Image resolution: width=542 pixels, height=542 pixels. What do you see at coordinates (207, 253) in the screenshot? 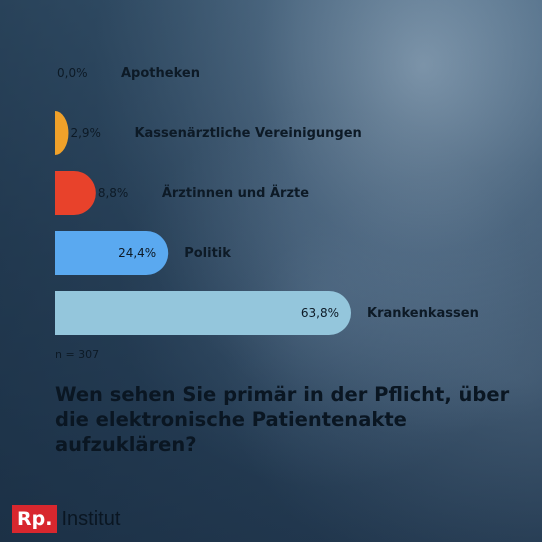
I see `category-label-politik: Politik` at bounding box center [207, 253].